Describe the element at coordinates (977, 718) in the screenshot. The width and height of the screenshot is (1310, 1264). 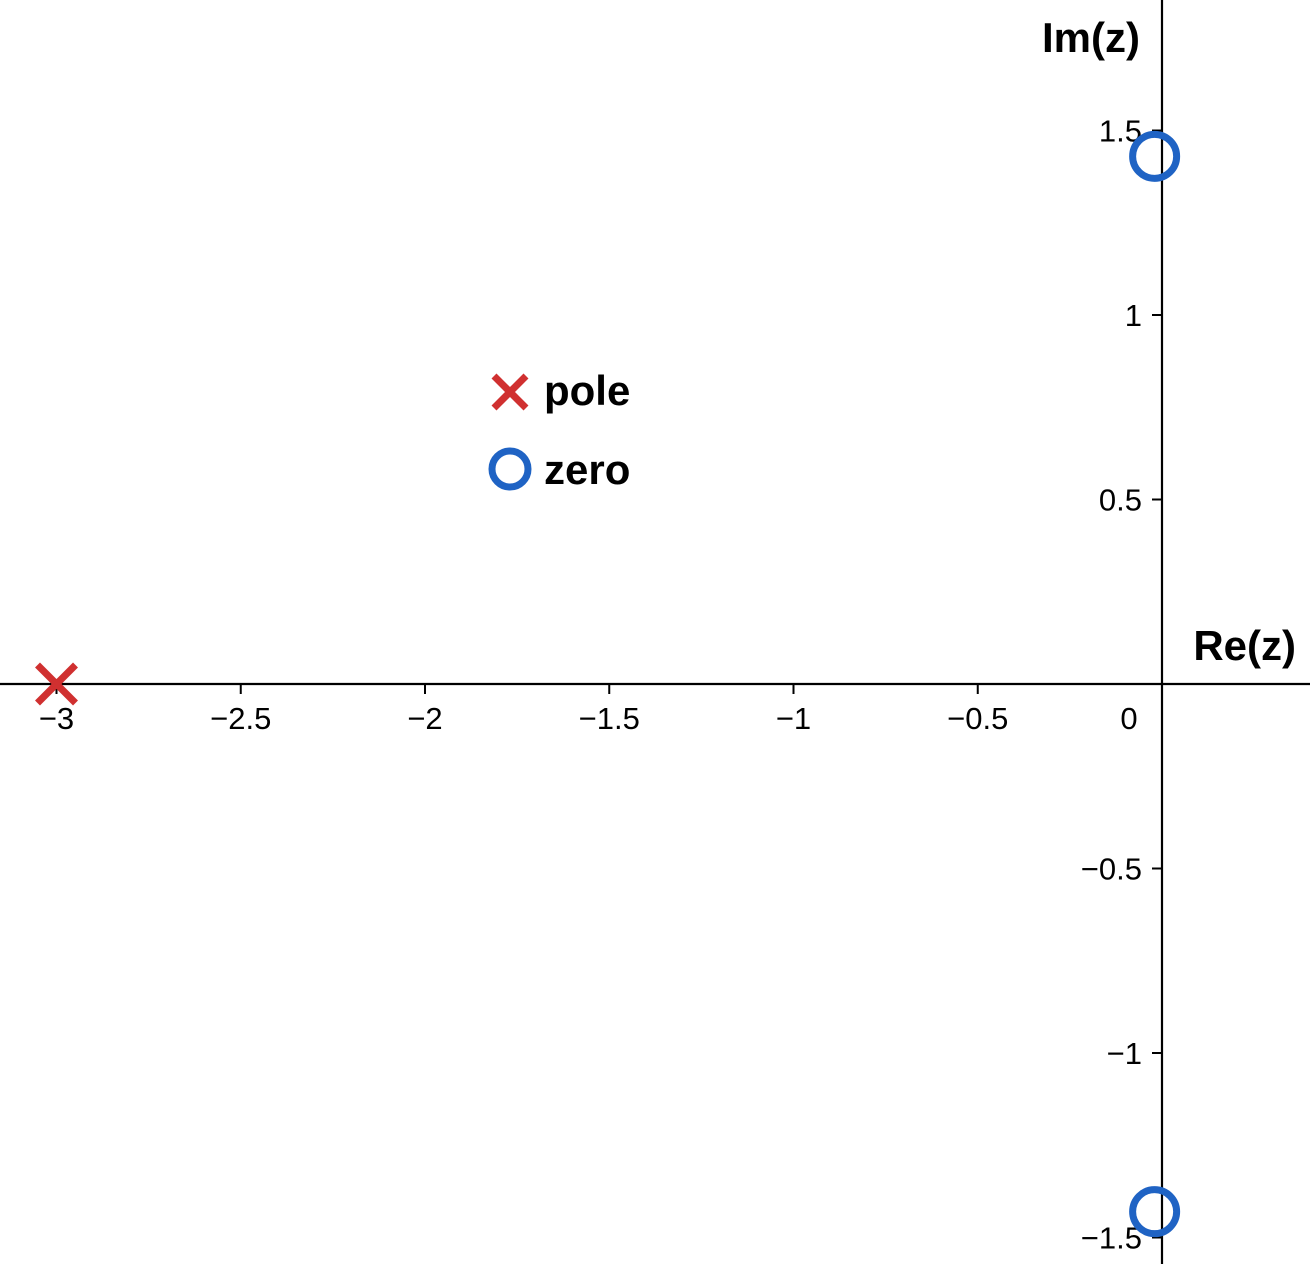
I see `x-tick-label: −0.5` at that location.